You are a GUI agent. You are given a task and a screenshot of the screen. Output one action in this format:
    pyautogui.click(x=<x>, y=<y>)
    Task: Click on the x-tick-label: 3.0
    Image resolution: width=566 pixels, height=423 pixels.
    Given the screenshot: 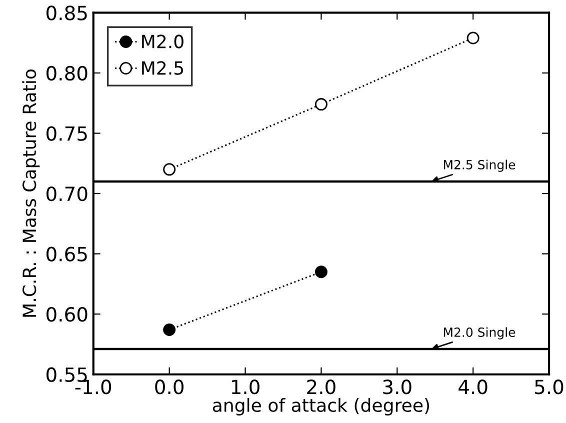 What is the action you would take?
    pyautogui.click(x=397, y=387)
    